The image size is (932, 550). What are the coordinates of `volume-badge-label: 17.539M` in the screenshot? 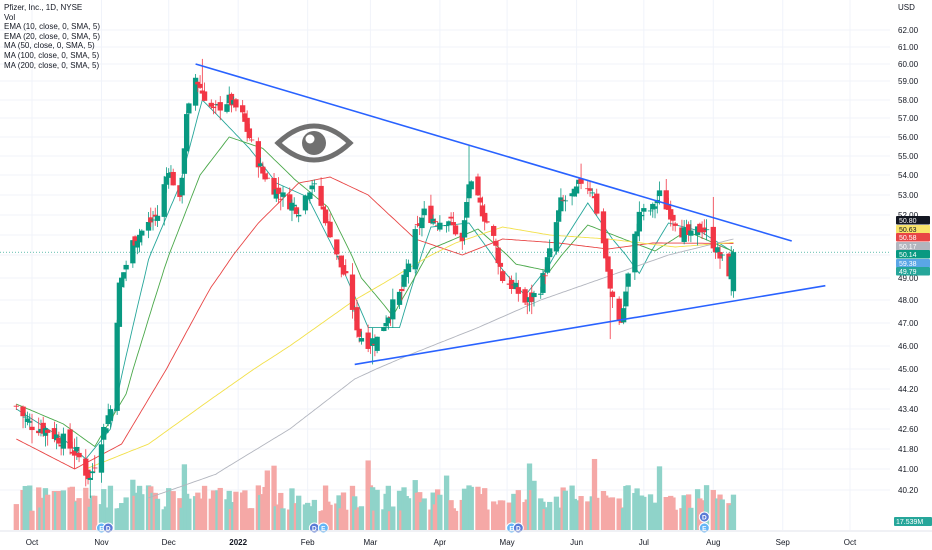 It's located at (909, 522).